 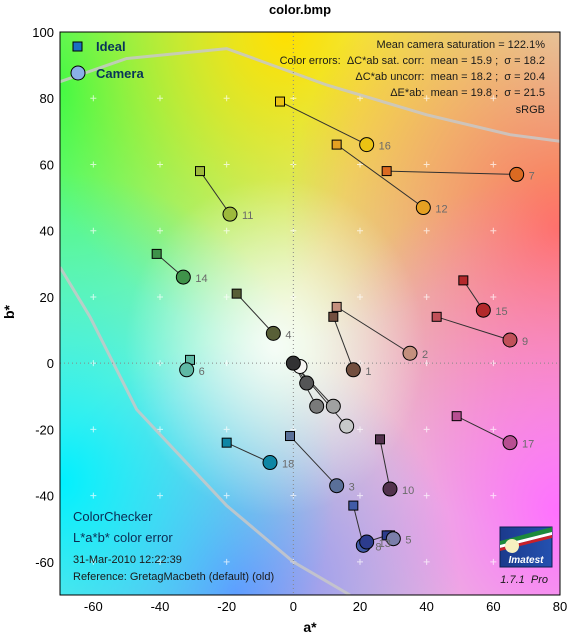 I want to click on gamut-top-curve, so click(x=310, y=95).